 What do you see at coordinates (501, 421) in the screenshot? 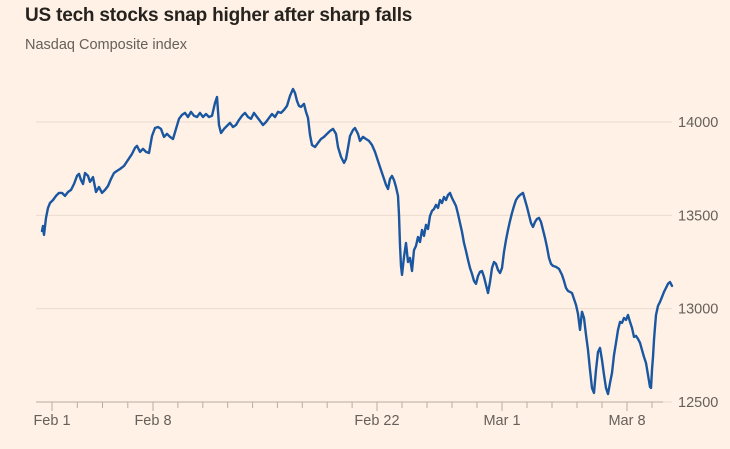
I see `x-axis-label-mar-1: Mar 1` at bounding box center [501, 421].